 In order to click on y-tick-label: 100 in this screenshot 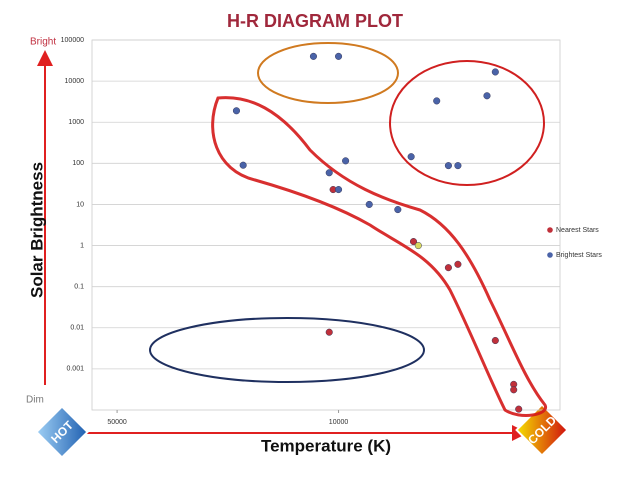, I will do `click(78, 163)`.